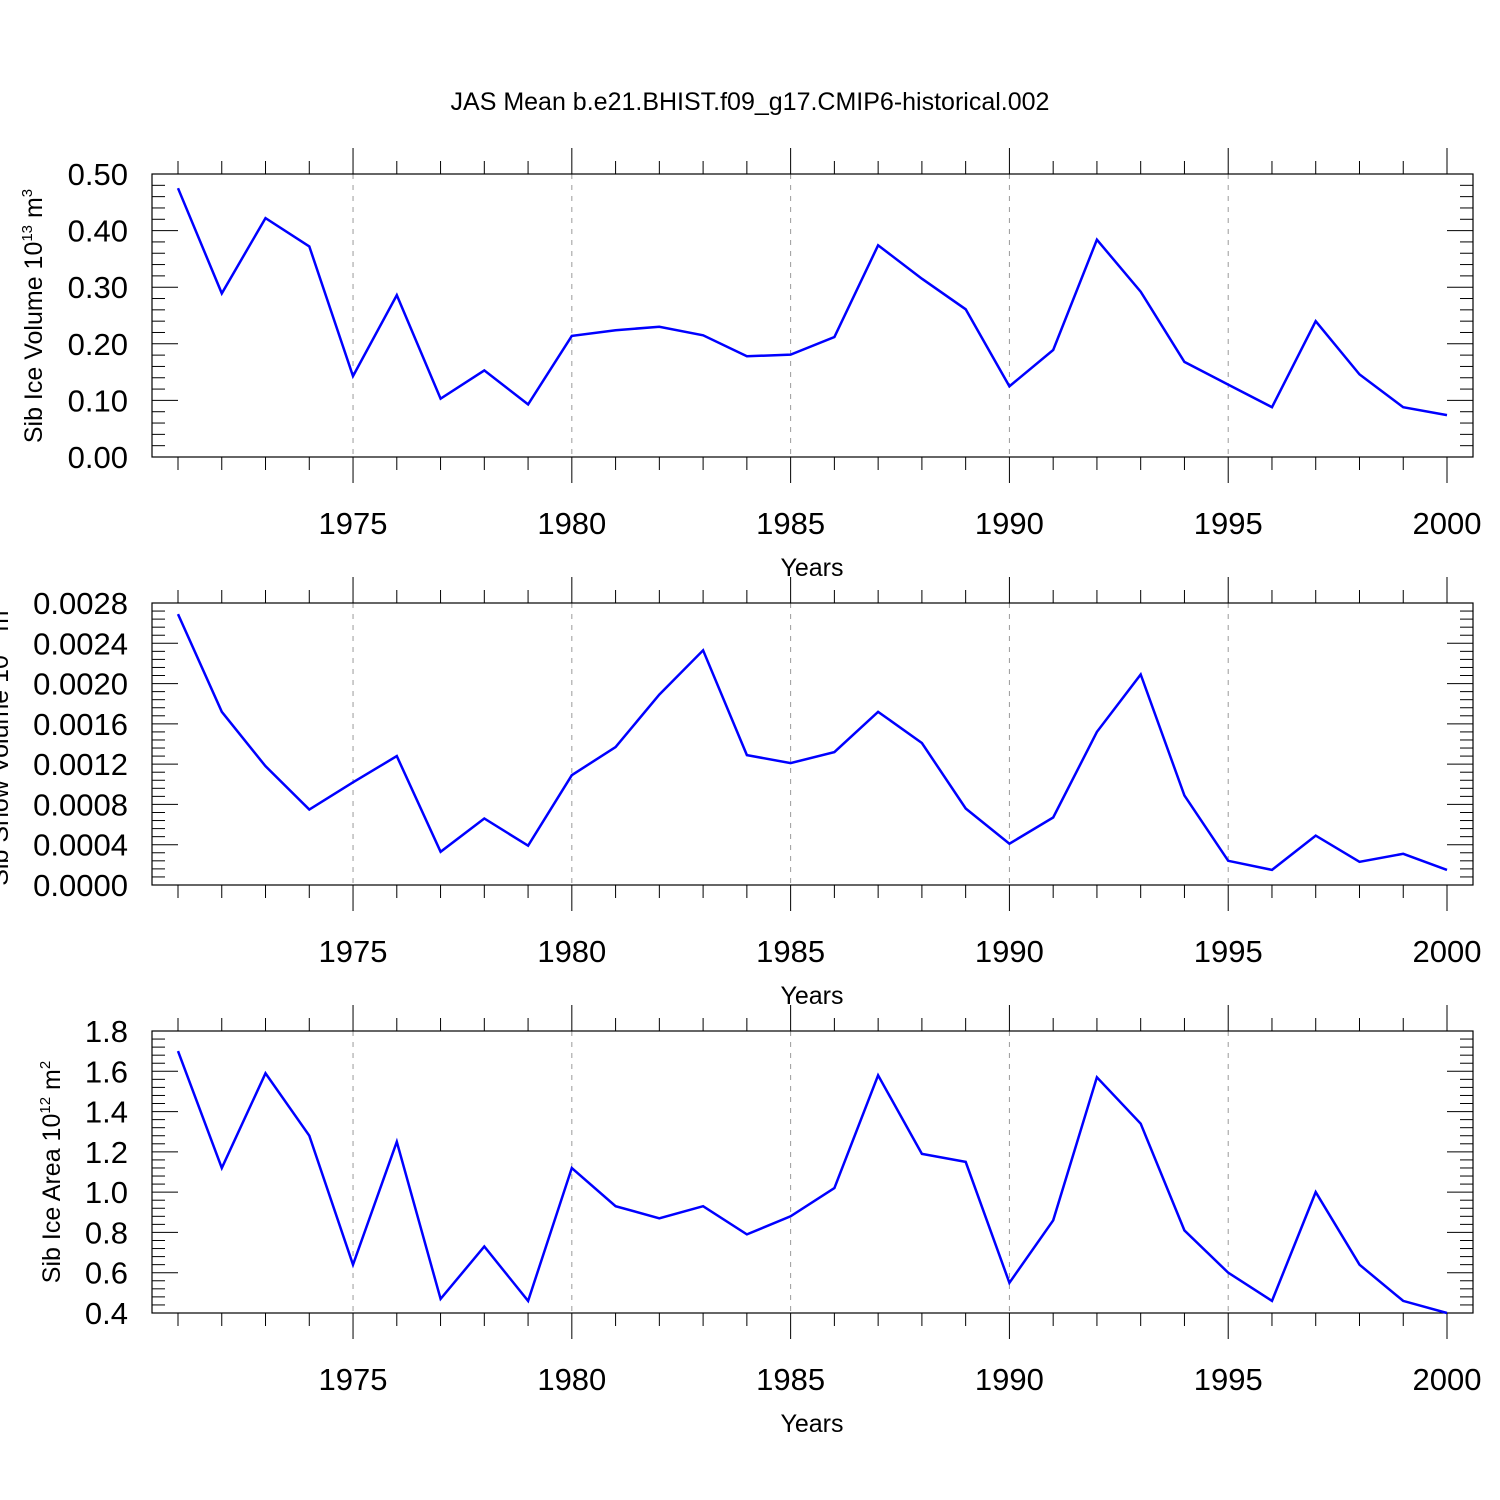  What do you see at coordinates (106, 1112) in the screenshot?
I see `y-tick-label: 1.4` at bounding box center [106, 1112].